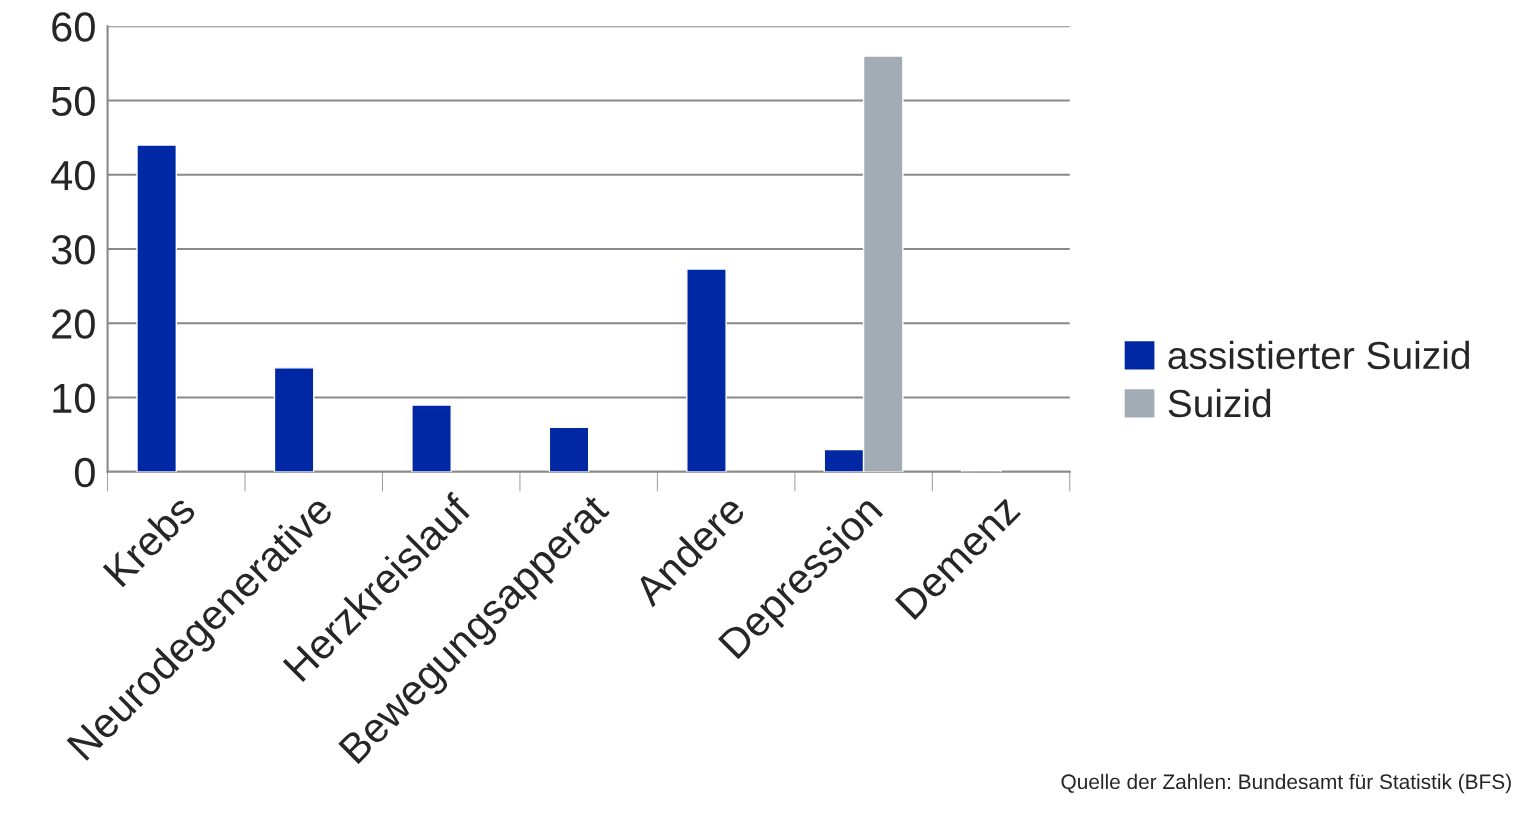 This screenshot has height=822, width=1537. I want to click on y-tick-label: 30, so click(73, 250).